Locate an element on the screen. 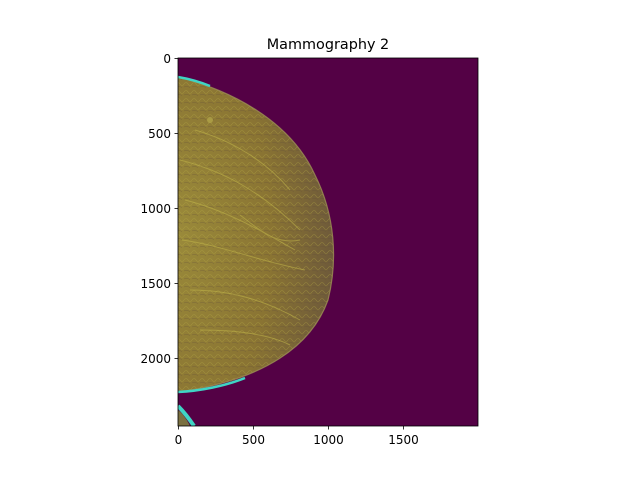 This screenshot has width=640, height=480. x-tick-label: 1500 is located at coordinates (403, 440).